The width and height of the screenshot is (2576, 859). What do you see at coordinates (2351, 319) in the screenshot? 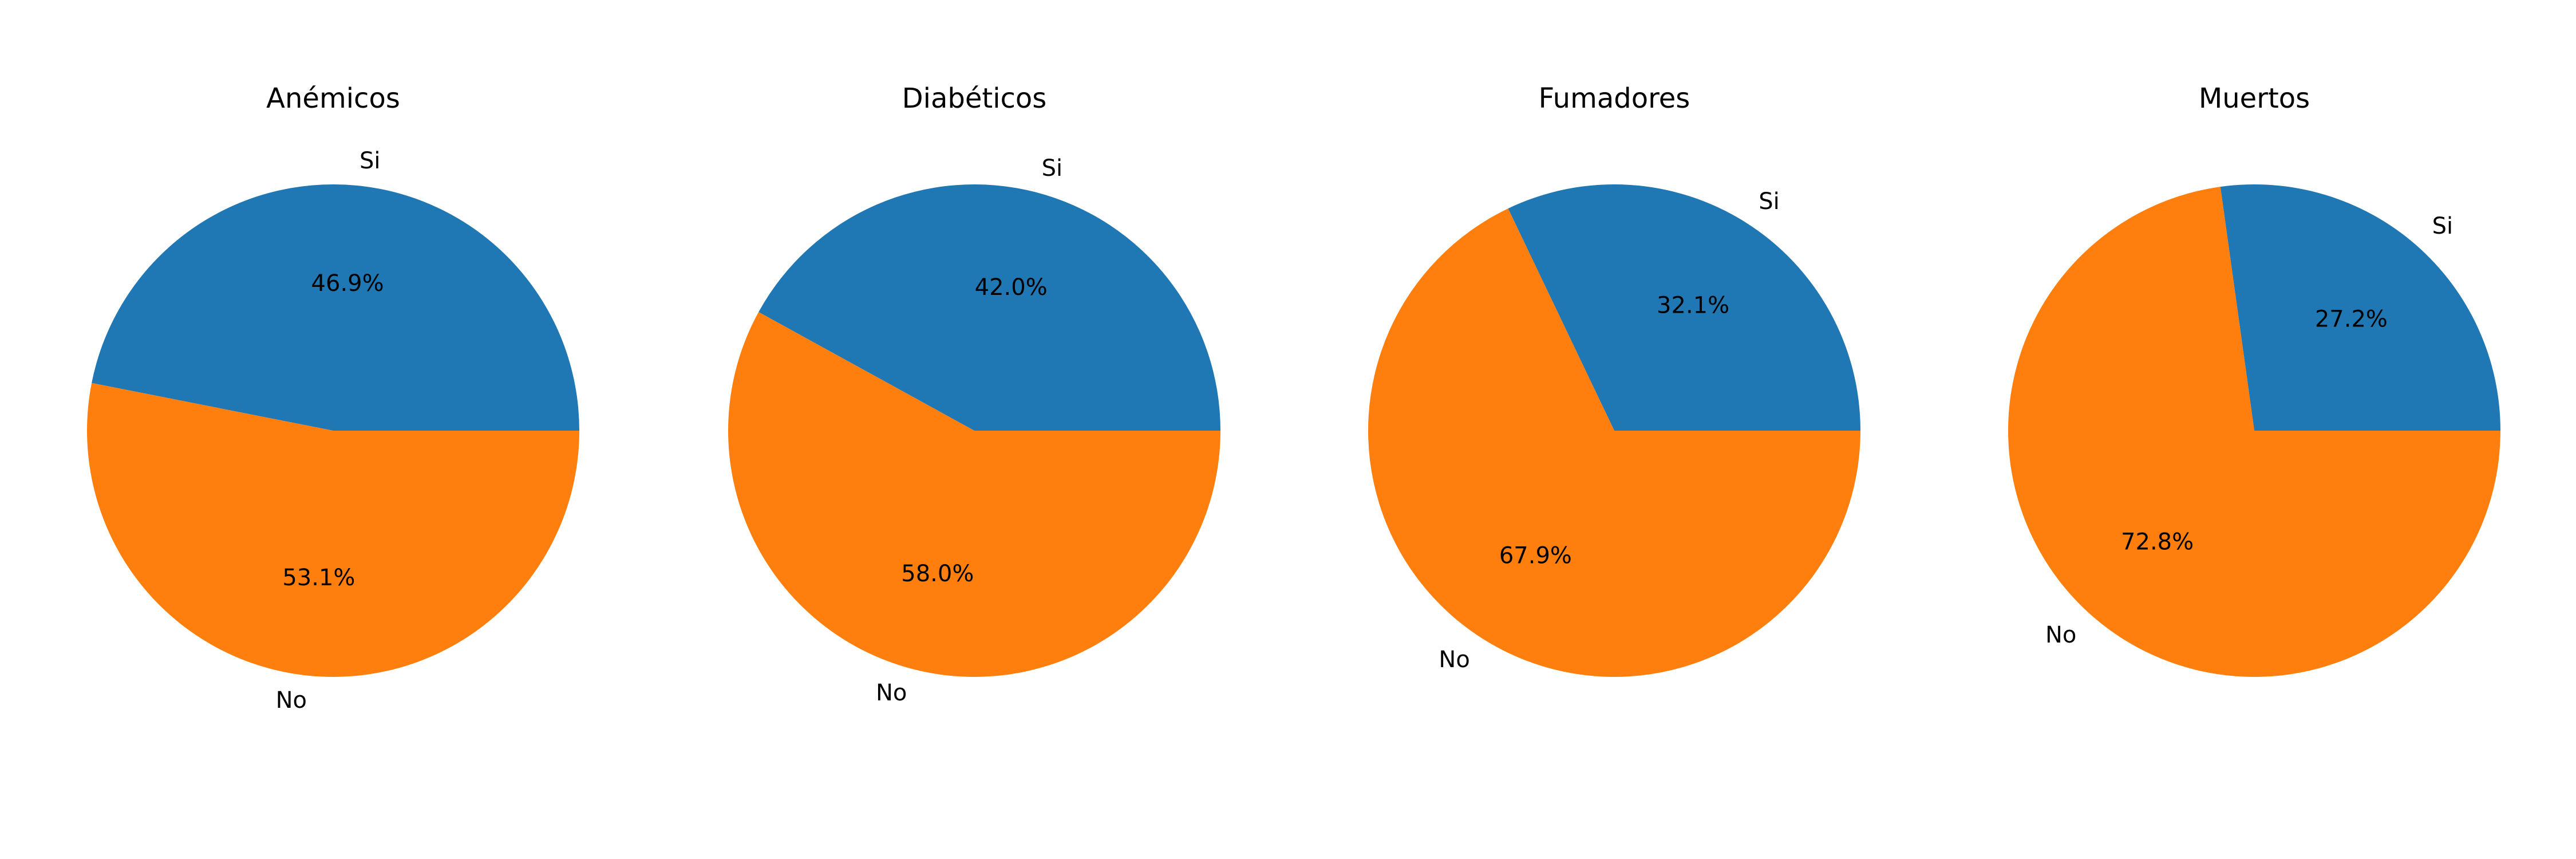
I see `percent-label-si: 27.2%` at bounding box center [2351, 319].